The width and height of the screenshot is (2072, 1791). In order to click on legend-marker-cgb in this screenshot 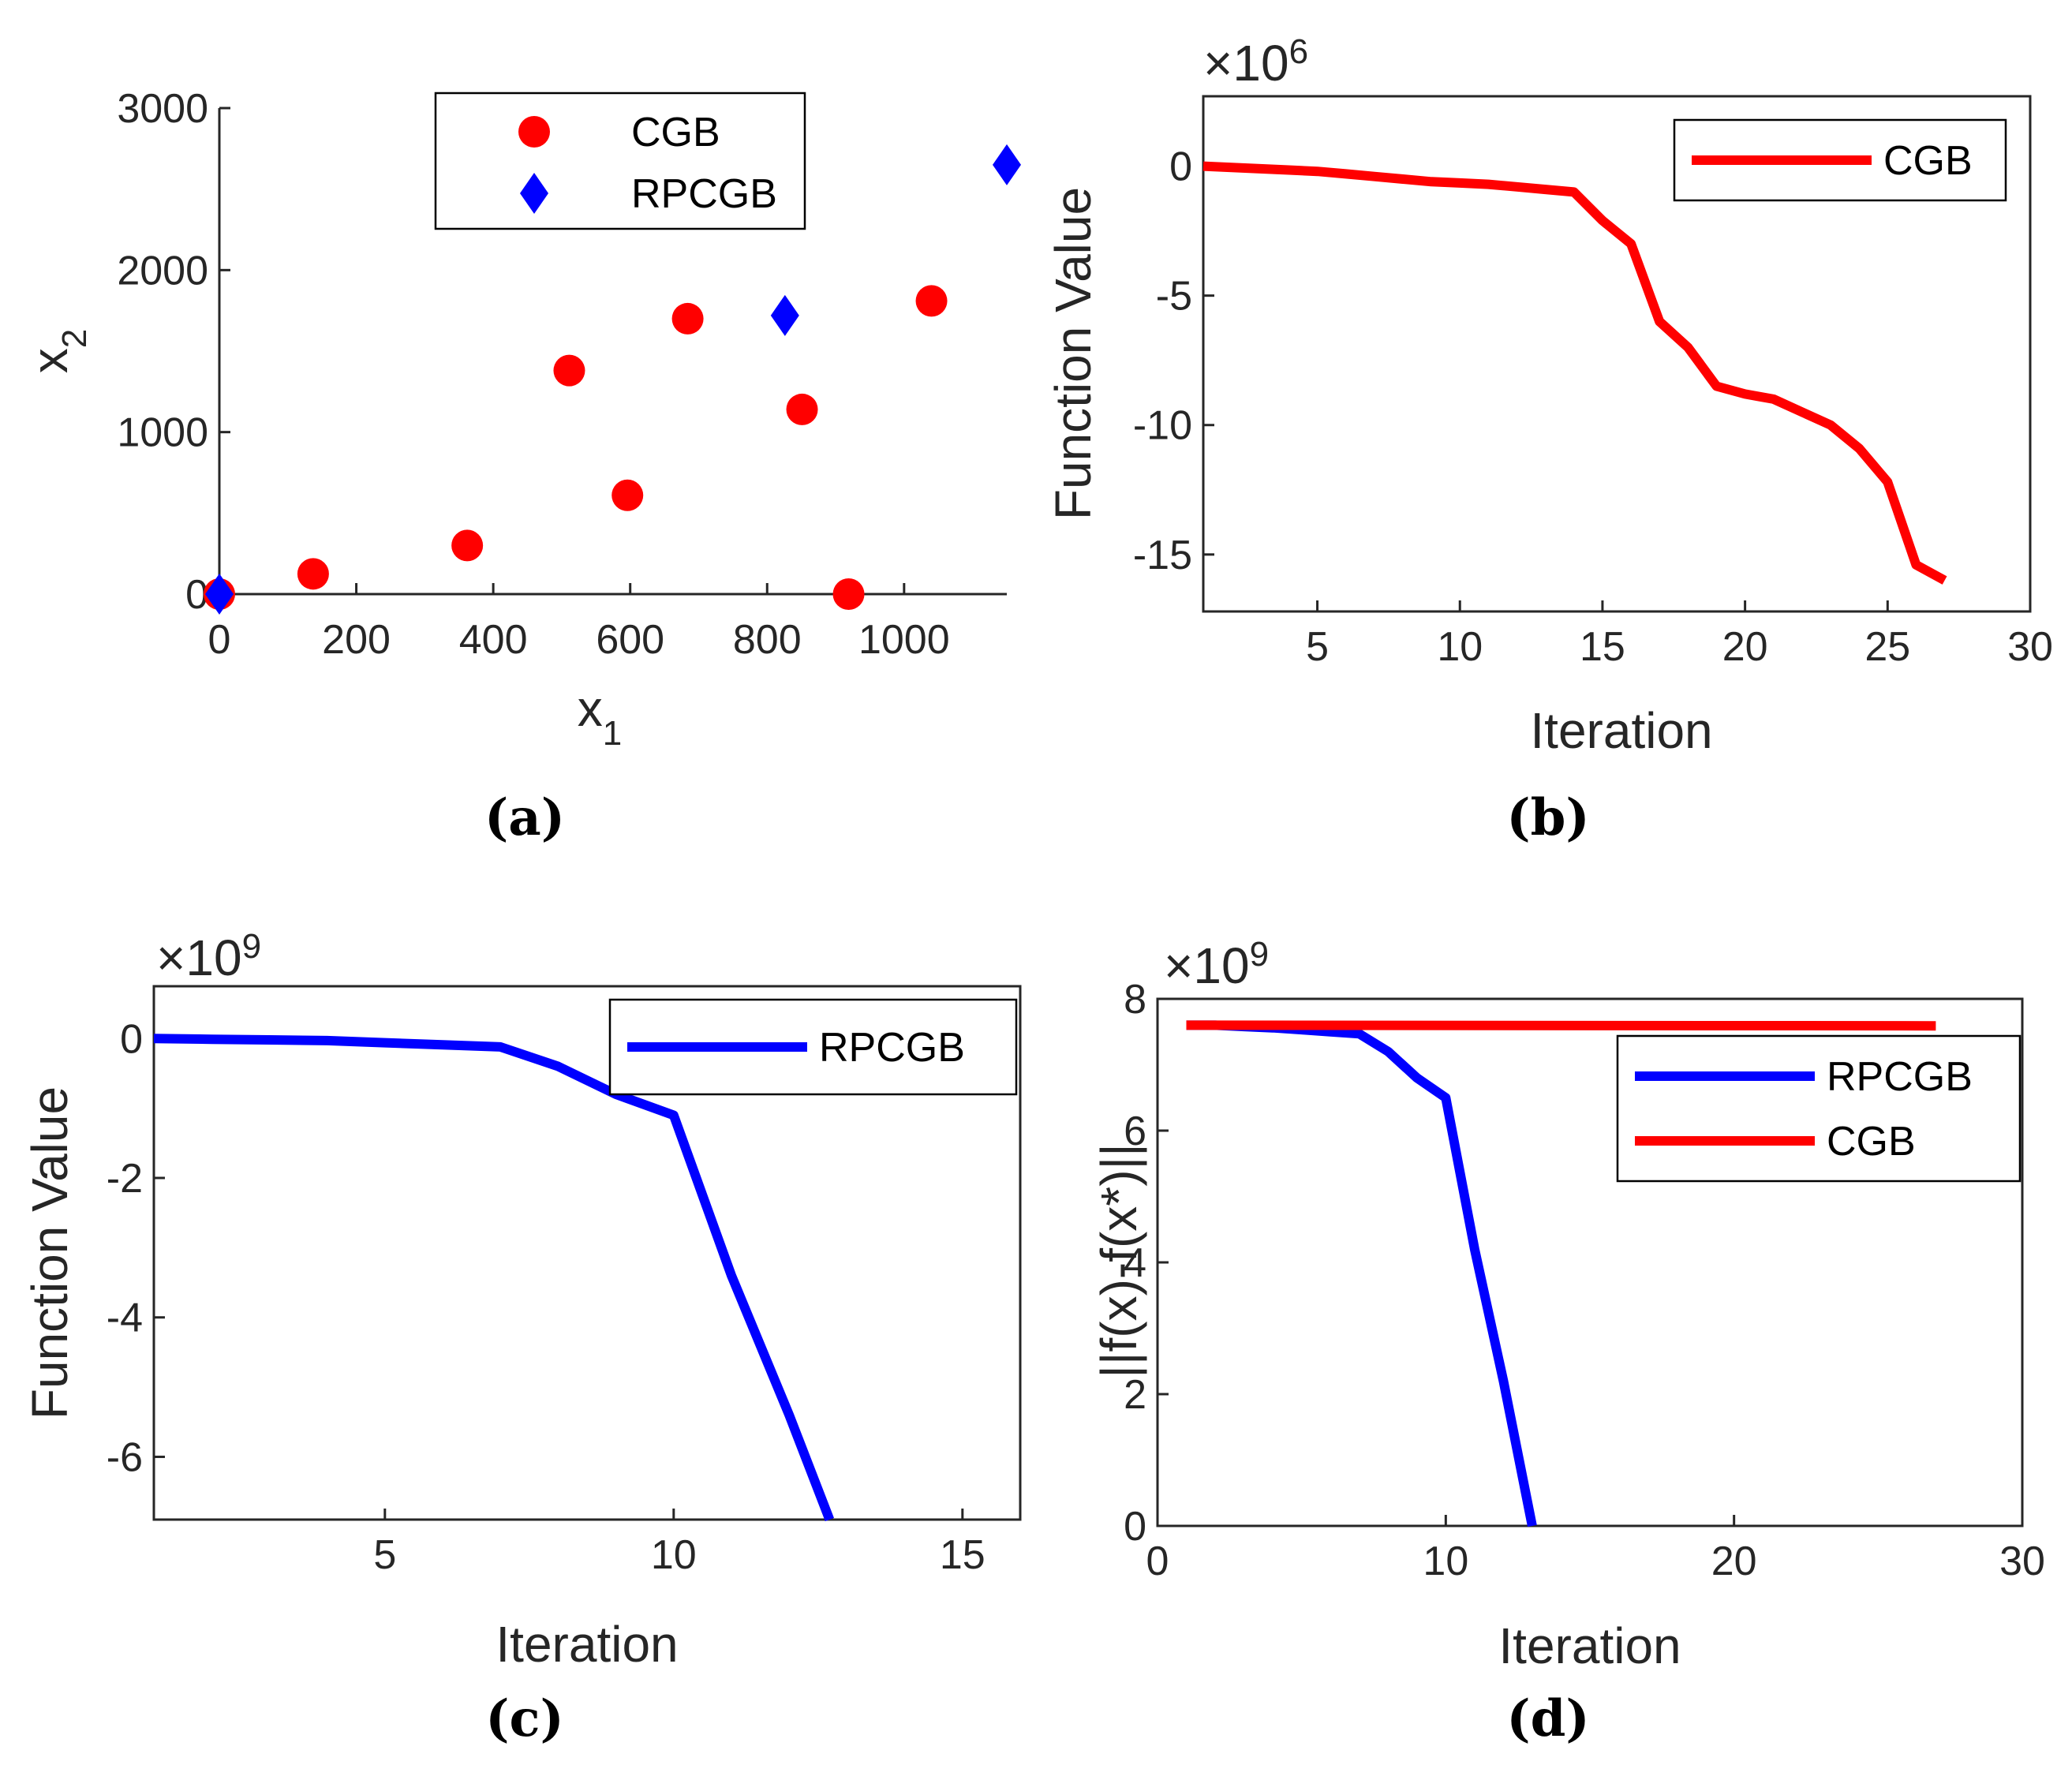, I will do `click(534, 132)`.